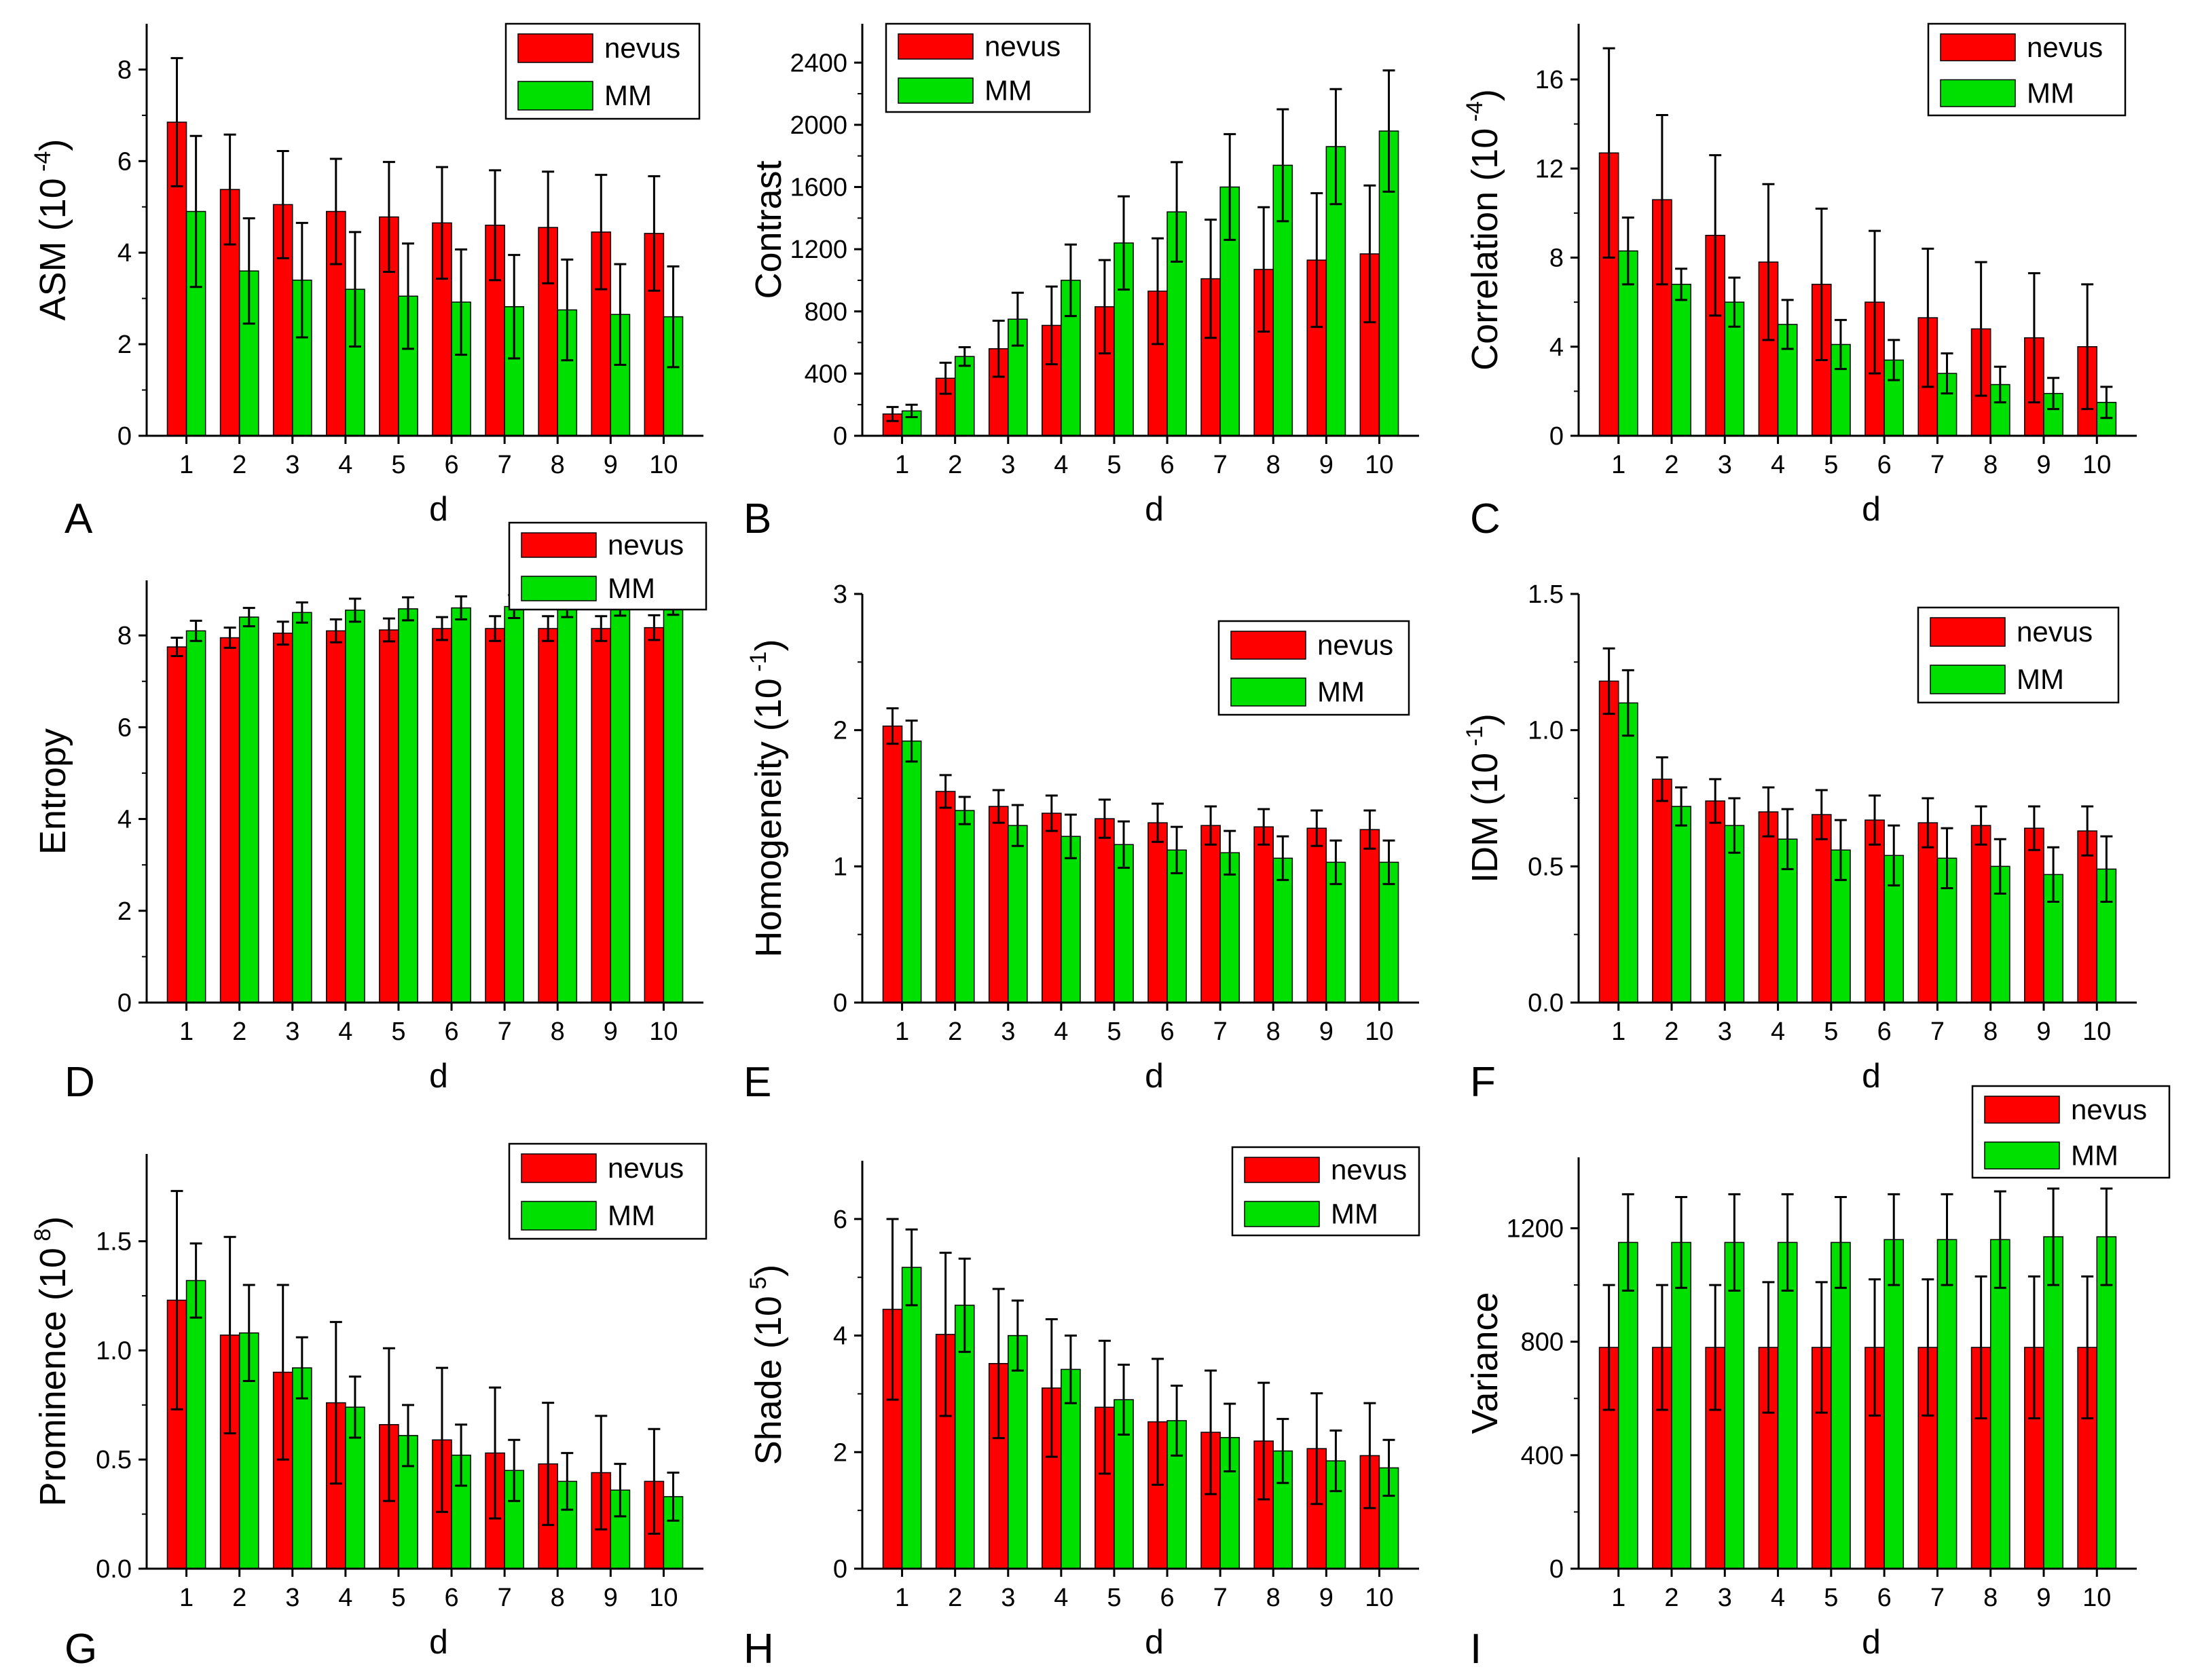 This screenshot has height=1680, width=2187. Describe the element at coordinates (1818, 1379) in the screenshot. I see `chart-panel-i: 0 400 800 1200 1 2 3 4 5 6 7 8 9 10 d Variance nevus MM I` at that location.